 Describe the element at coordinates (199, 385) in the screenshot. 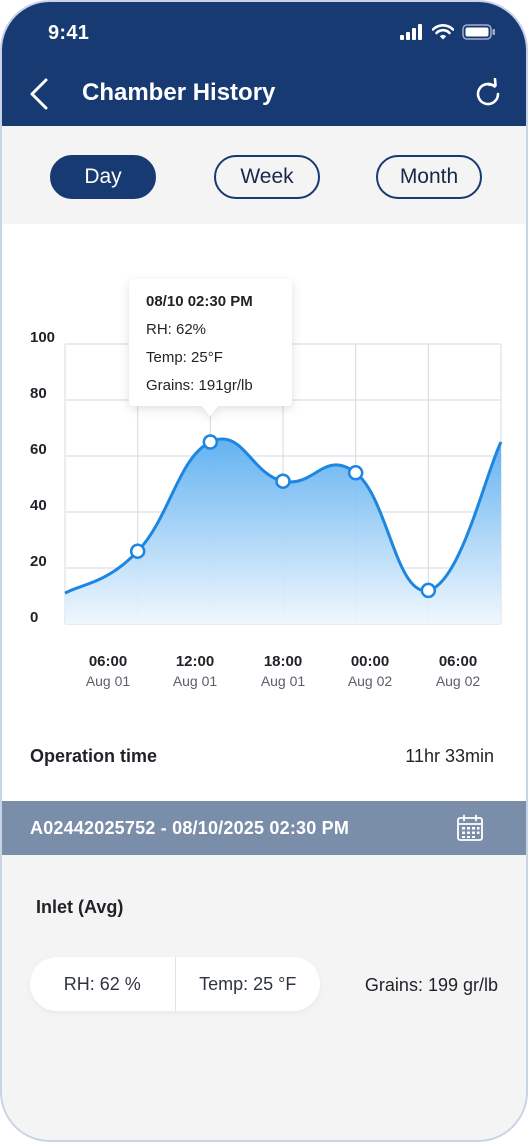

I see `tooltip-grains: Grains: 191gr/lb` at that location.